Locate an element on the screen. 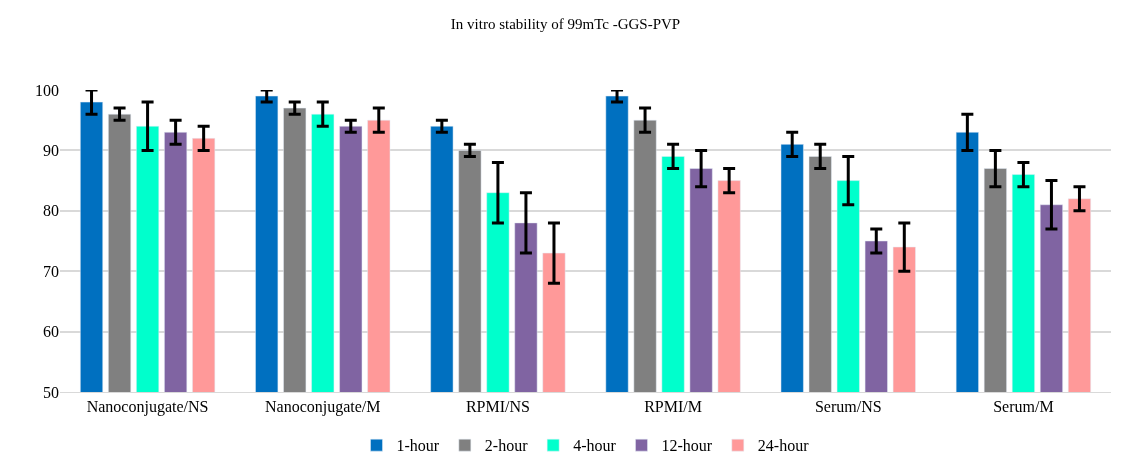 This screenshot has width=1131, height=474. y-tick-label: 90 is located at coordinates (51, 150).